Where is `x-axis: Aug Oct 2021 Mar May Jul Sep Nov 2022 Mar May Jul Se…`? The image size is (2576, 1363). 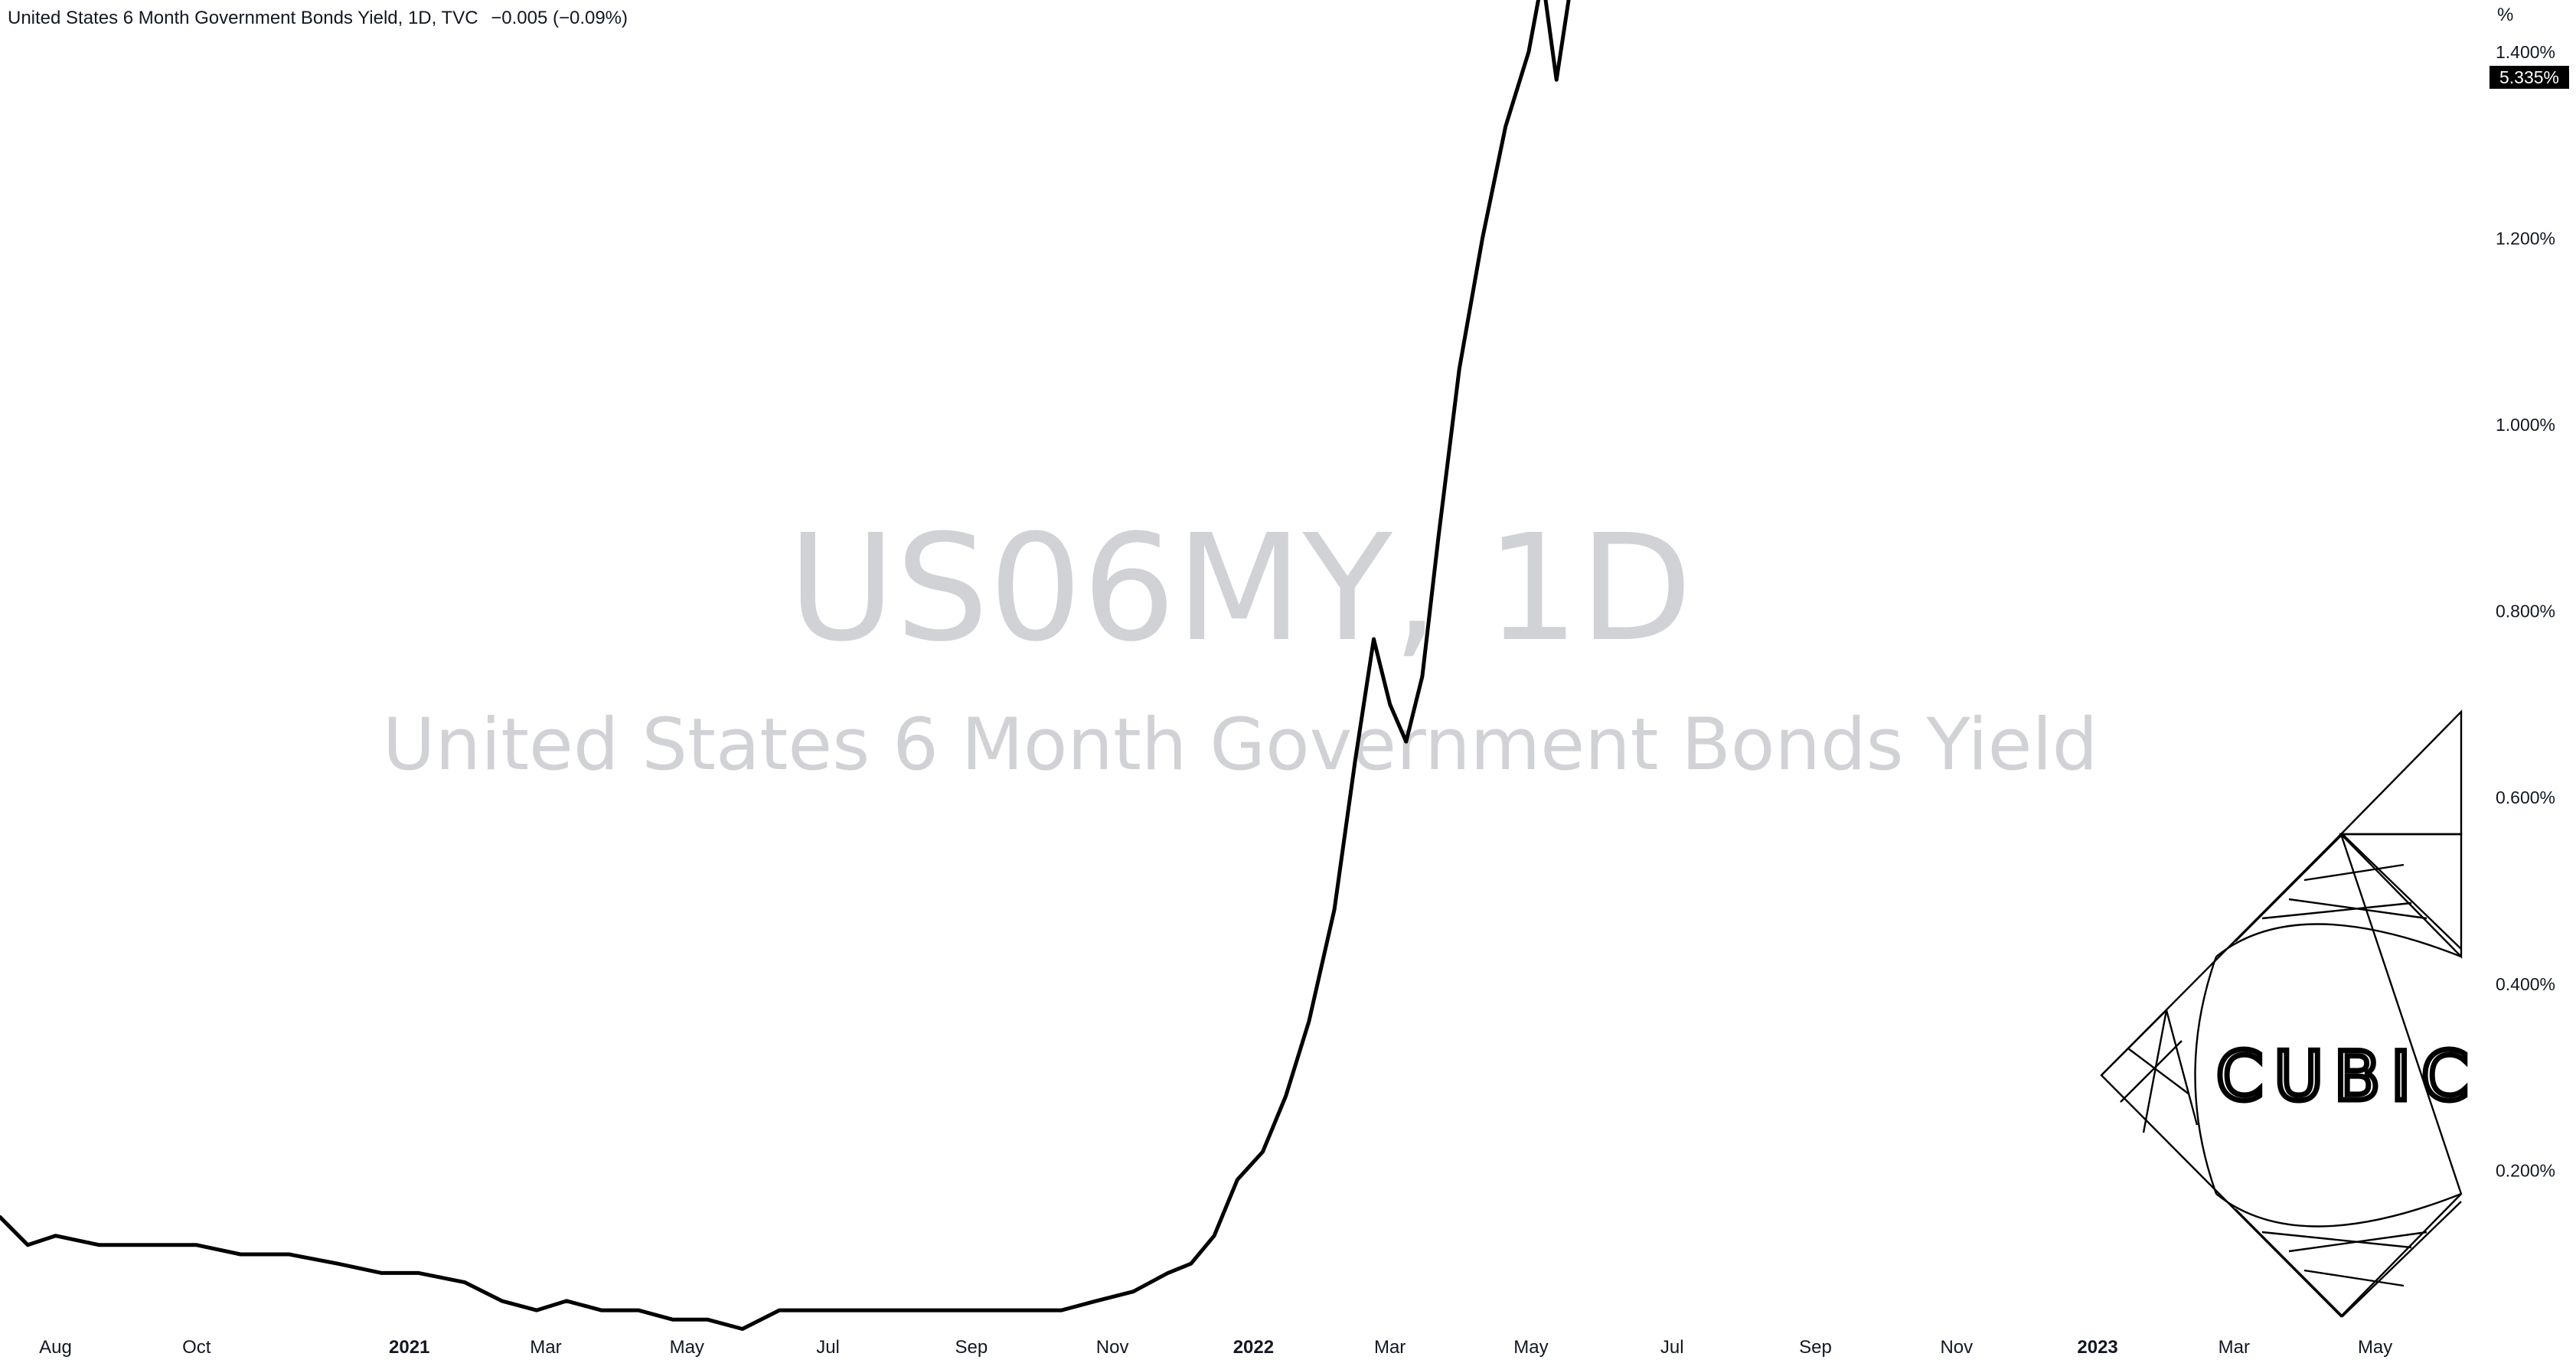
x-axis: Aug Oct 2021 Mar May Jul Sep Nov 2022 Mar May Jul Se… is located at coordinates (1215, 1347).